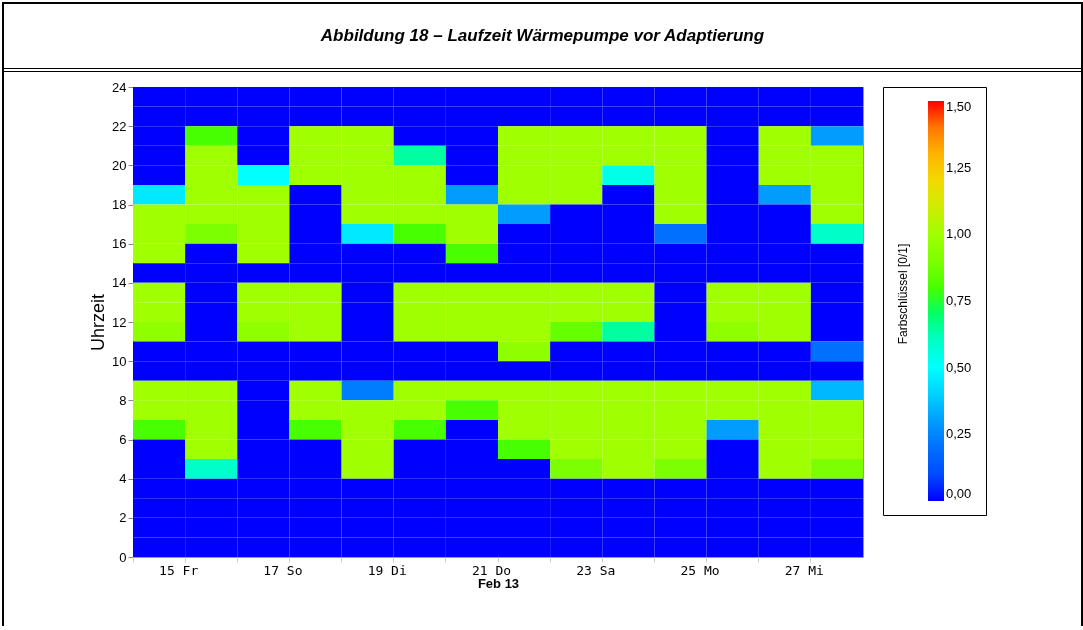  I want to click on color-bar-label: 1,25, so click(959, 167).